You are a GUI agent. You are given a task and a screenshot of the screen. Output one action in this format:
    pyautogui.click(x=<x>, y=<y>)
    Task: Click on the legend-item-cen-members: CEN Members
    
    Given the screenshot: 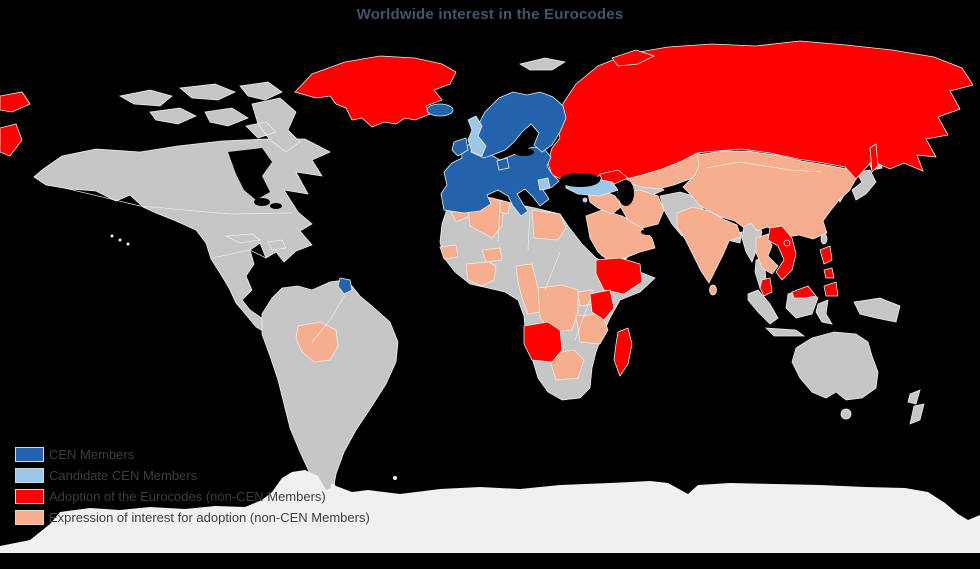 What is the action you would take?
    pyautogui.click(x=74, y=454)
    